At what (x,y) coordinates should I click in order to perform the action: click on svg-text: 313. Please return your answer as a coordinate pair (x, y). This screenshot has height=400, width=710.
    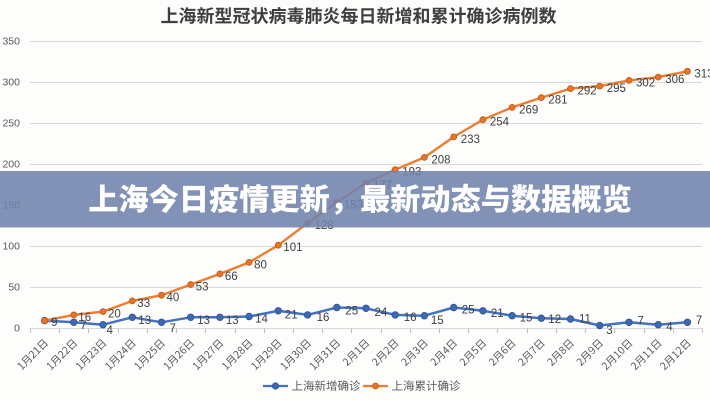
    Looking at the image, I should click on (702, 74).